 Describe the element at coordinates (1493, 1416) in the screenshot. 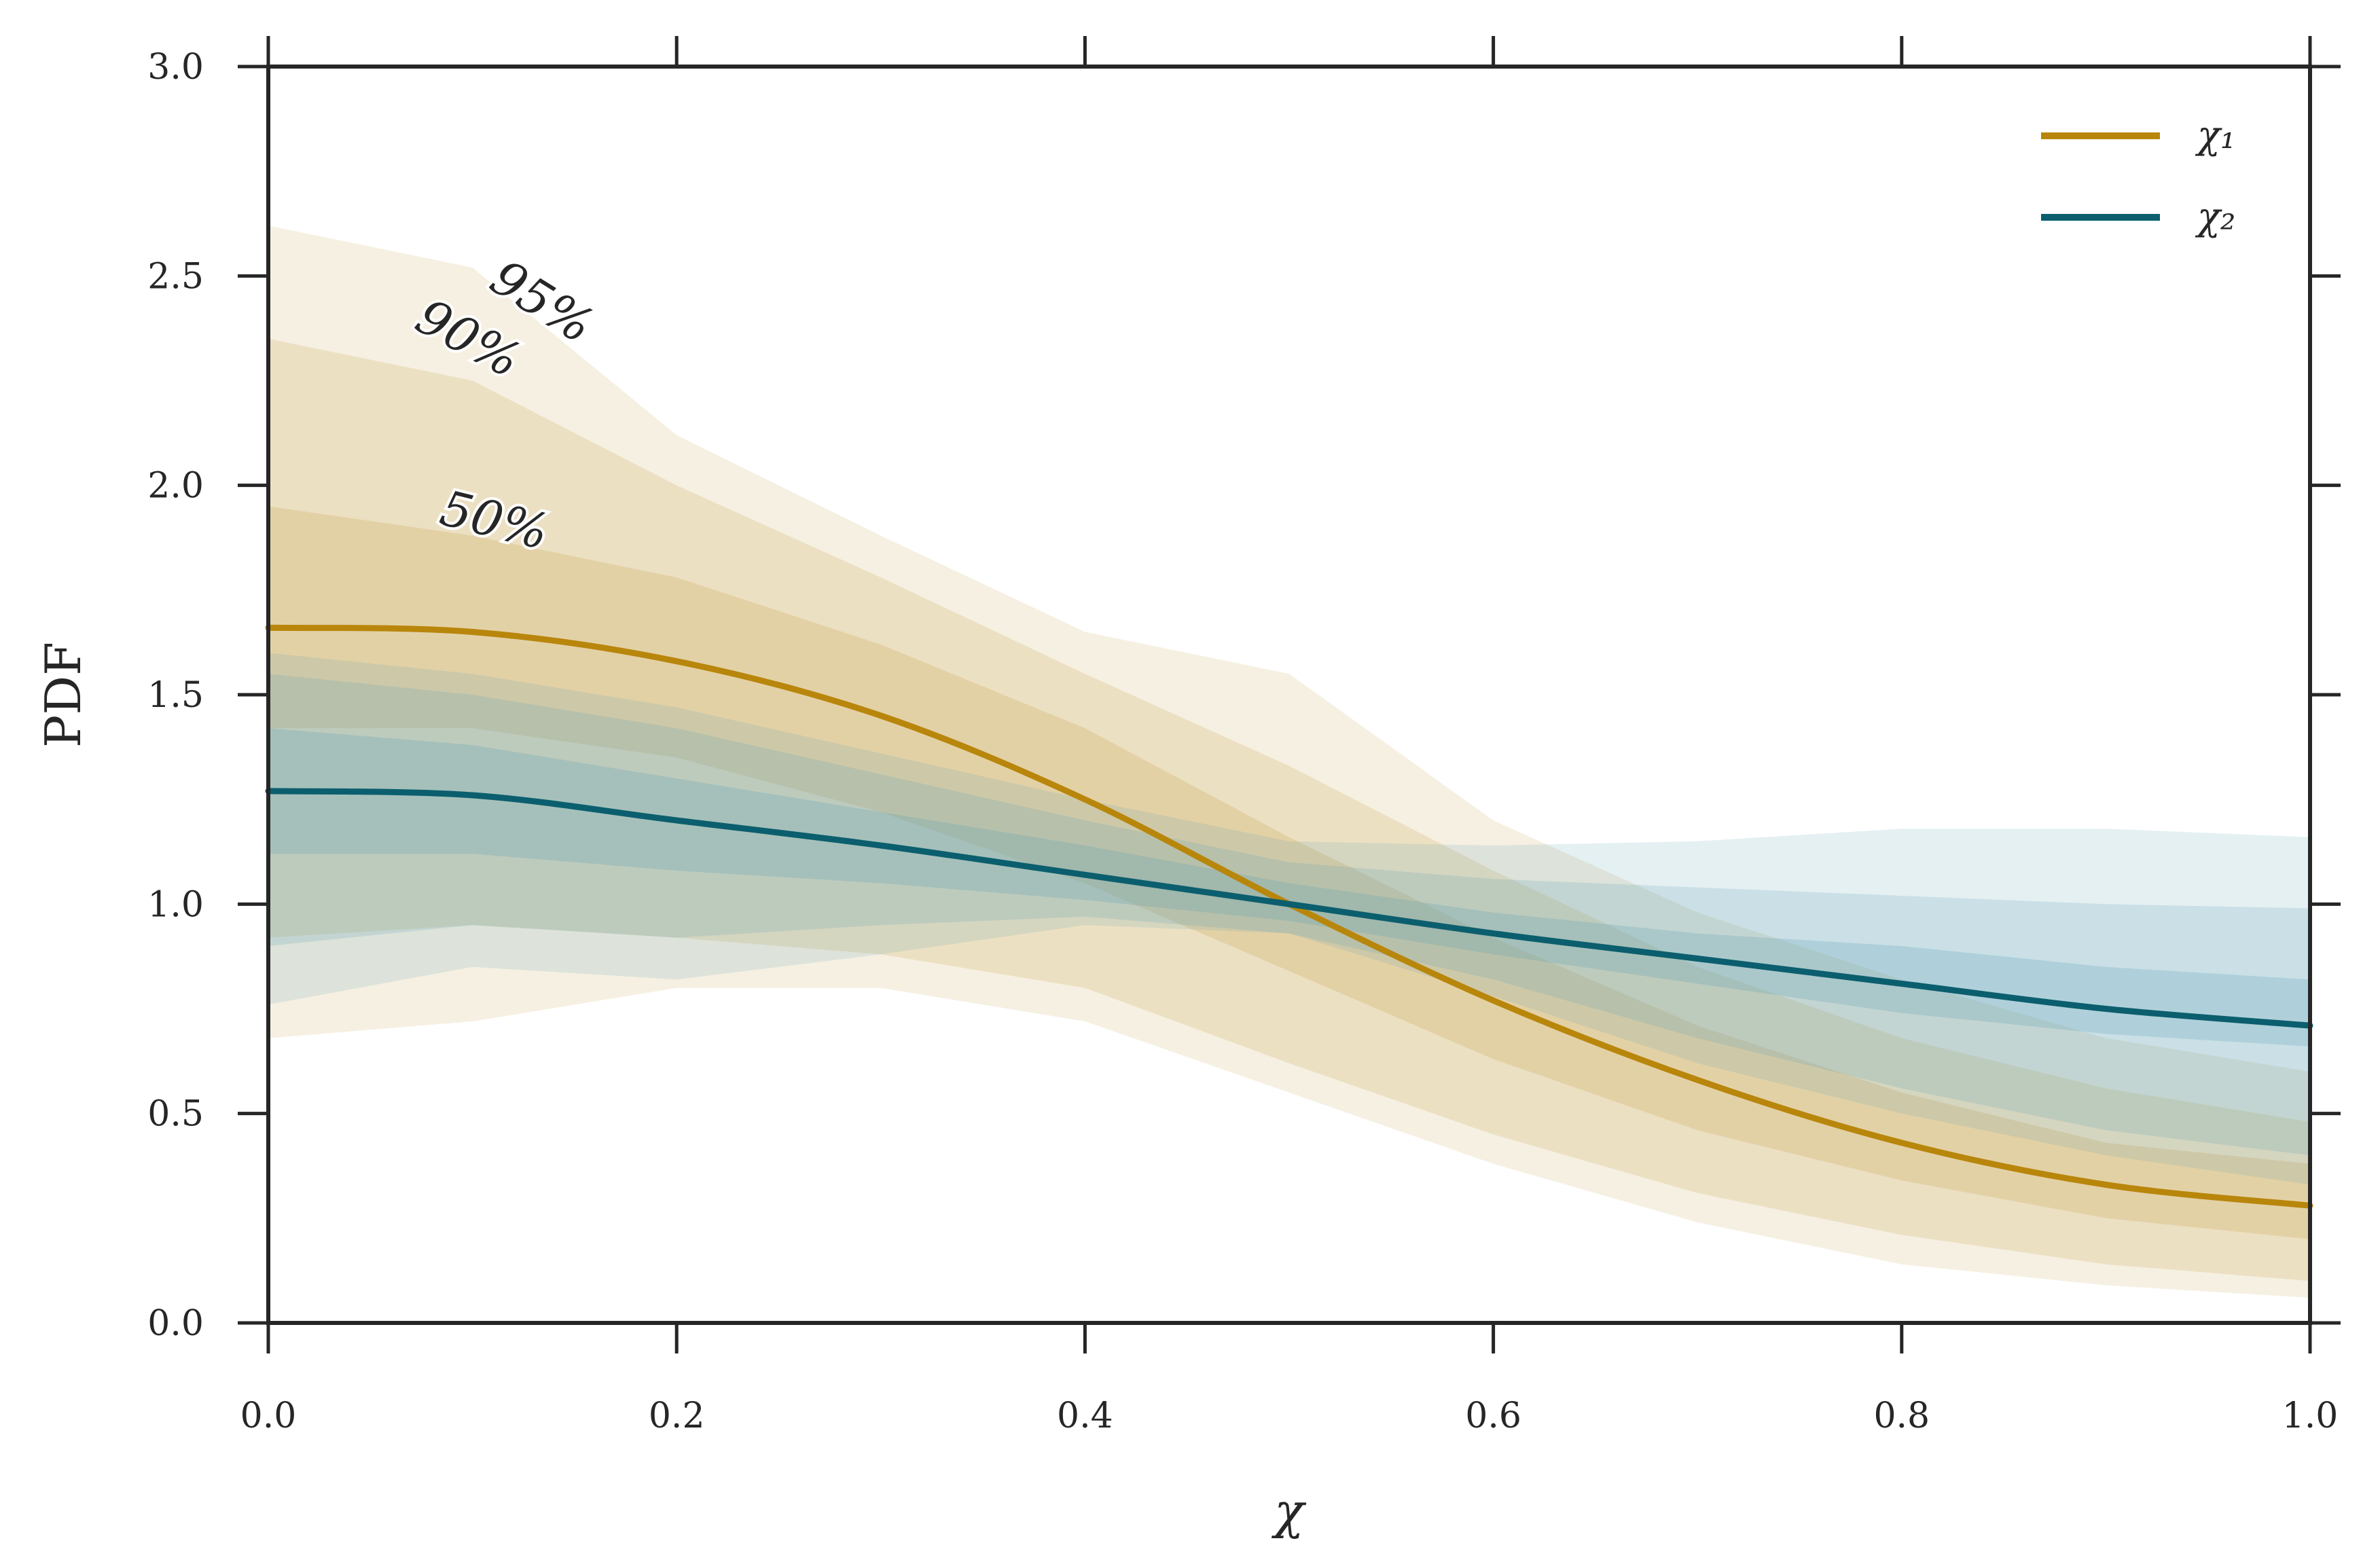

I see `x-tick-label: 0.6` at that location.